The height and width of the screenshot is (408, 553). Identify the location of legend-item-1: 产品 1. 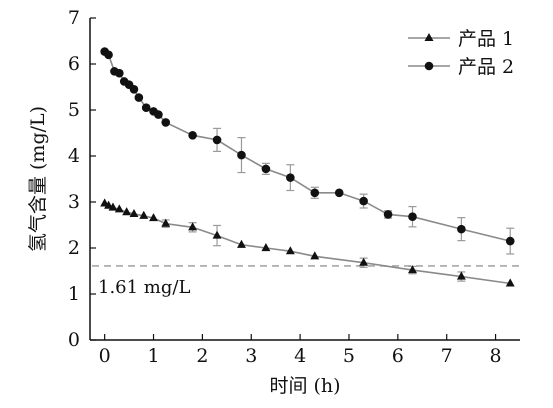
(461, 39).